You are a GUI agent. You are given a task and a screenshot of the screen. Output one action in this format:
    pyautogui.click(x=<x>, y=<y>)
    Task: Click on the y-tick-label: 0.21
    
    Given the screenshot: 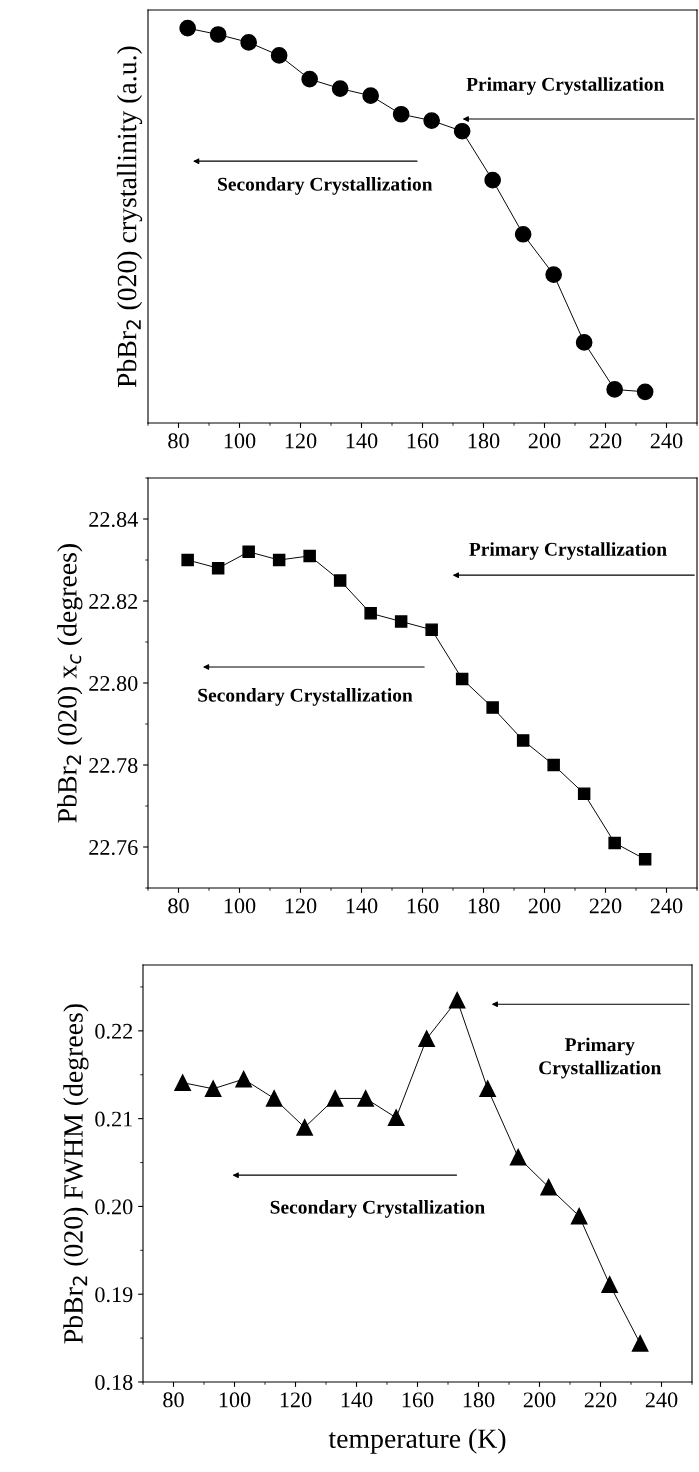 What is the action you would take?
    pyautogui.click(x=113, y=1119)
    